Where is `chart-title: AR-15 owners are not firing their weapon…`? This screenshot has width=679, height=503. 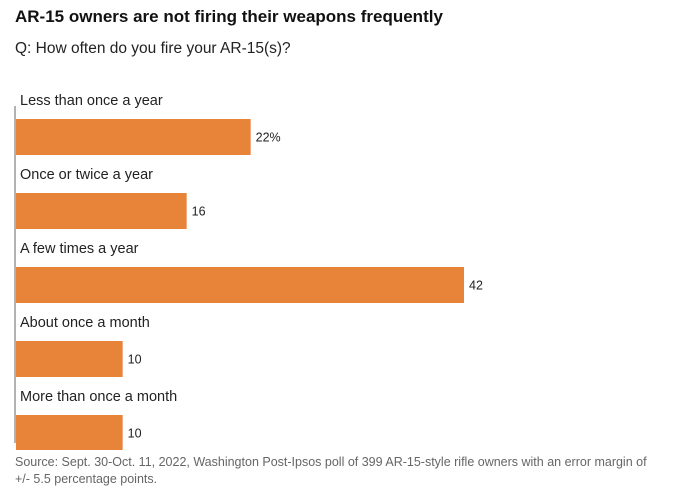 chart-title: AR-15 owners are not firing their weapon… is located at coordinates (229, 16).